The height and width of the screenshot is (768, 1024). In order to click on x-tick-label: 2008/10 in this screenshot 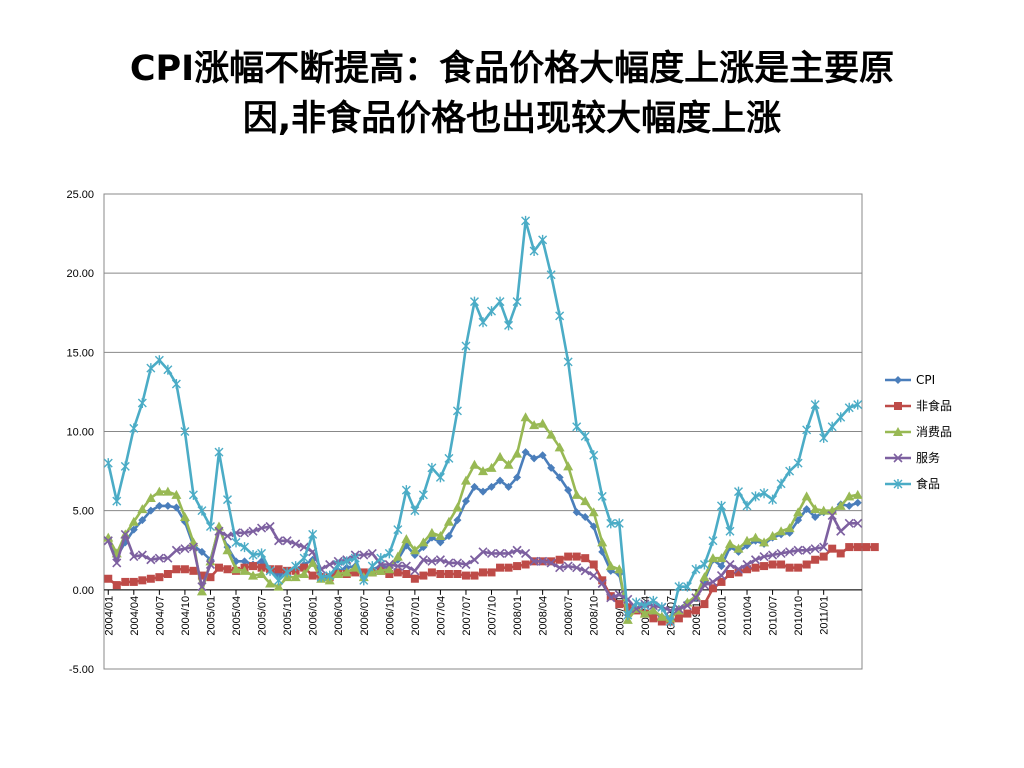, I will do `click(595, 616)`.